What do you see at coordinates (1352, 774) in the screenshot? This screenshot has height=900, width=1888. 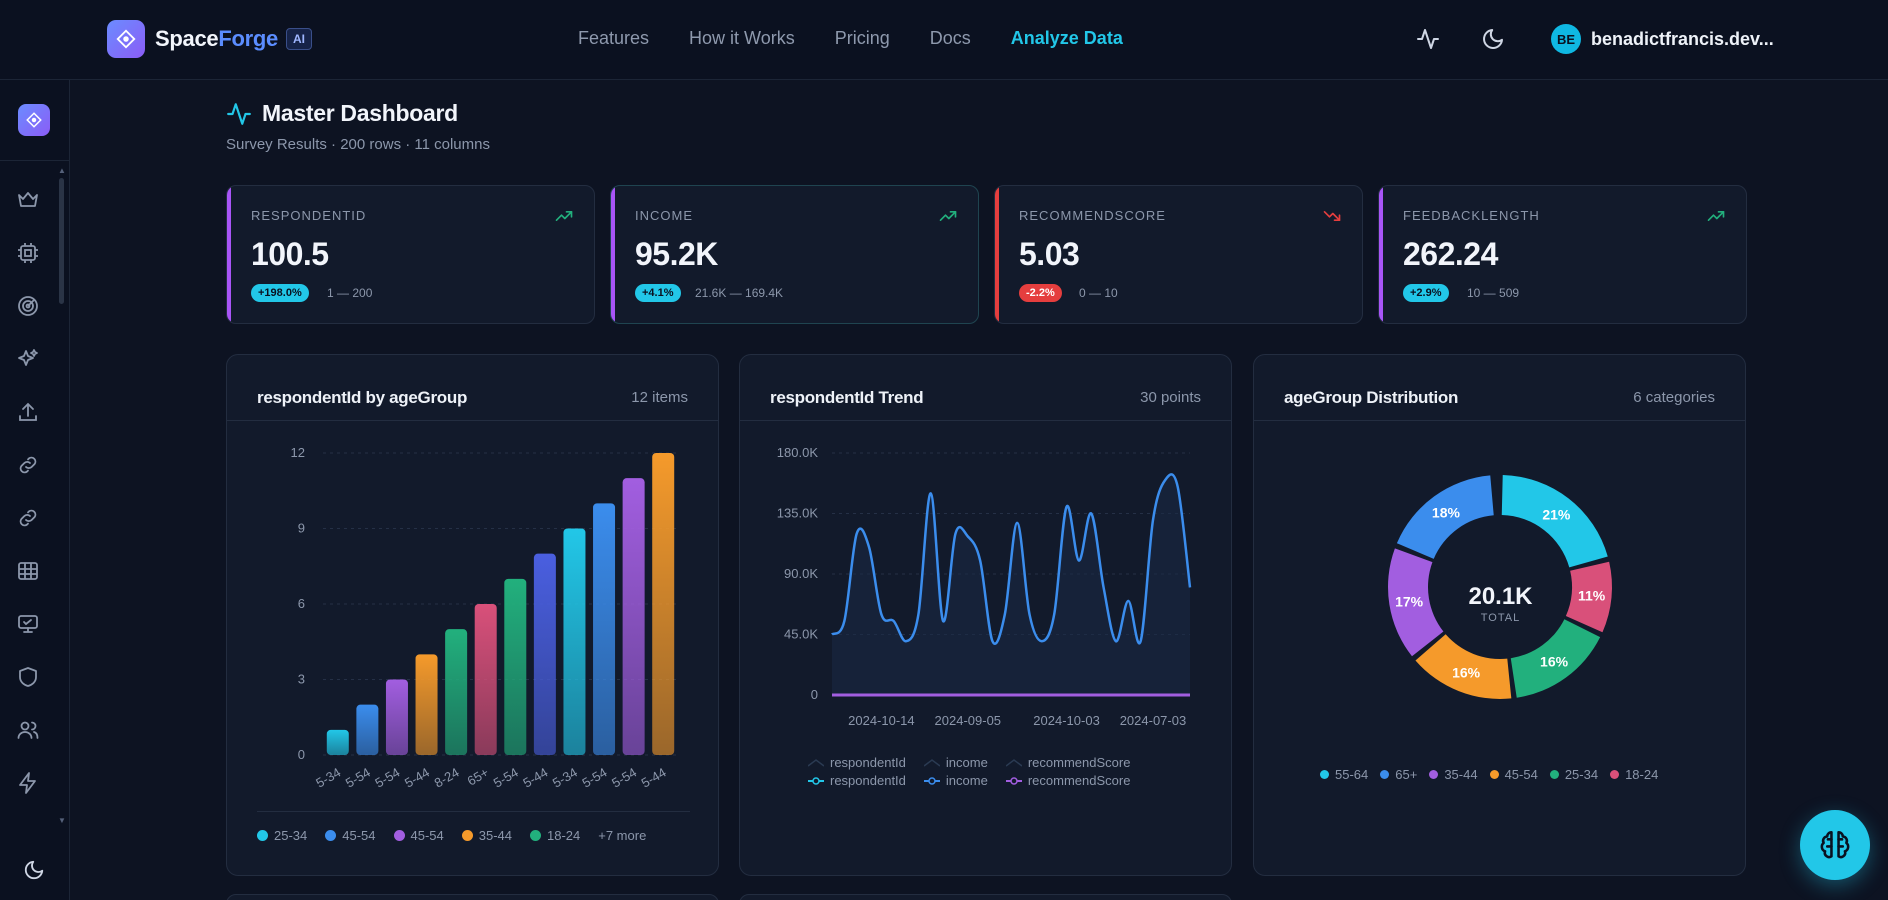 I see `legend-label: 55-64` at bounding box center [1352, 774].